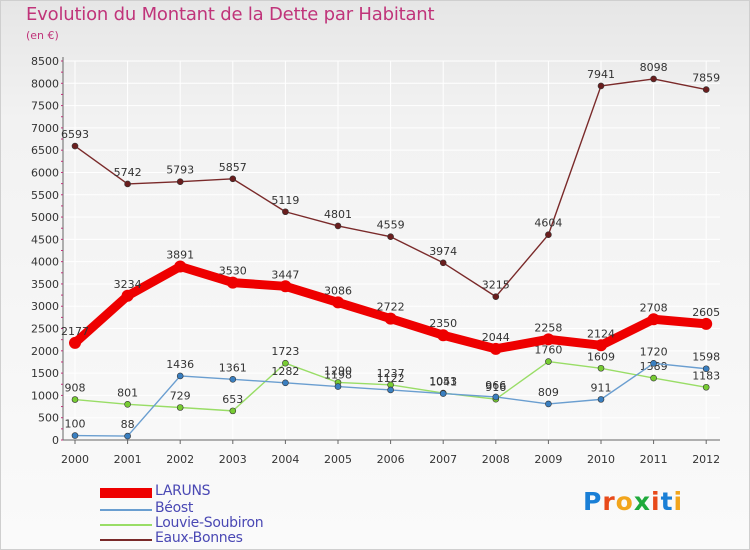 This screenshot has width=750, height=550. I want to click on data-label-louvie-soubiron: 801, so click(127, 392).